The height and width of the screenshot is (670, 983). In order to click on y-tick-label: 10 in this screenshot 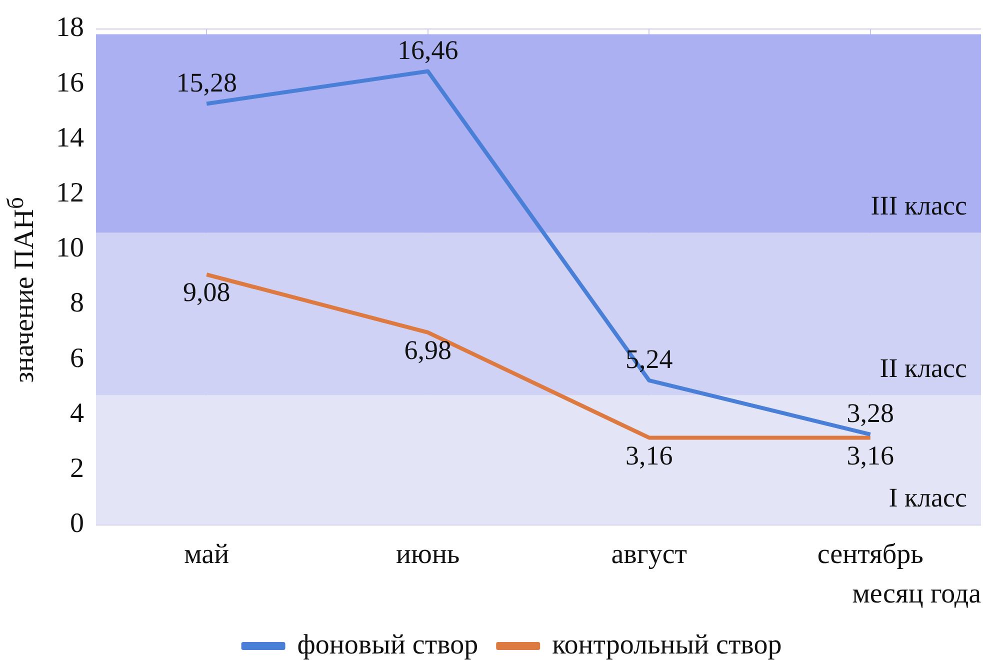, I will do `click(70, 248)`.